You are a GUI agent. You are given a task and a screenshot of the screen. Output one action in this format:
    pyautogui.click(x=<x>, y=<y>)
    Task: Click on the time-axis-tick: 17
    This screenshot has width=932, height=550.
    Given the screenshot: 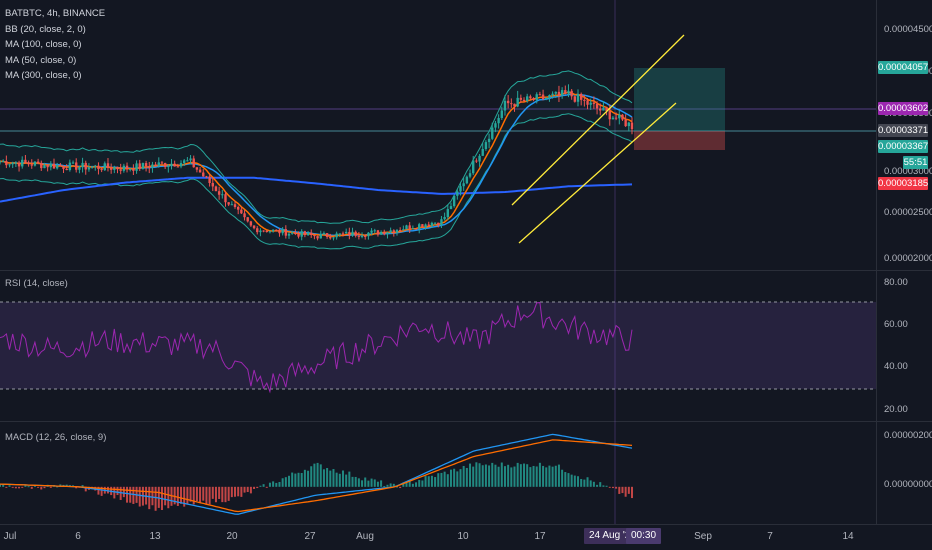 What is the action you would take?
    pyautogui.click(x=540, y=536)
    